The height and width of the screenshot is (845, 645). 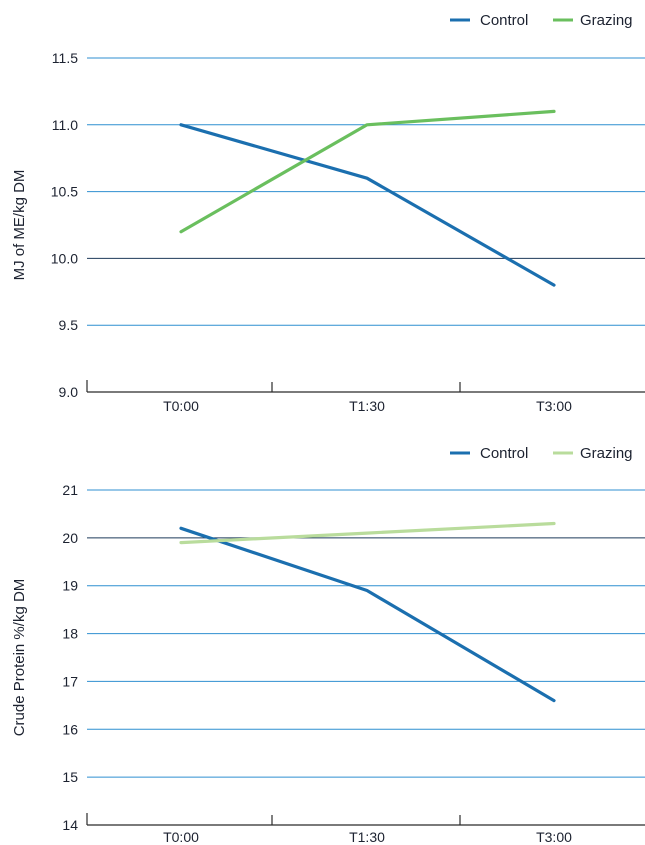 I want to click on y-tick-label: 15, so click(x=70, y=777).